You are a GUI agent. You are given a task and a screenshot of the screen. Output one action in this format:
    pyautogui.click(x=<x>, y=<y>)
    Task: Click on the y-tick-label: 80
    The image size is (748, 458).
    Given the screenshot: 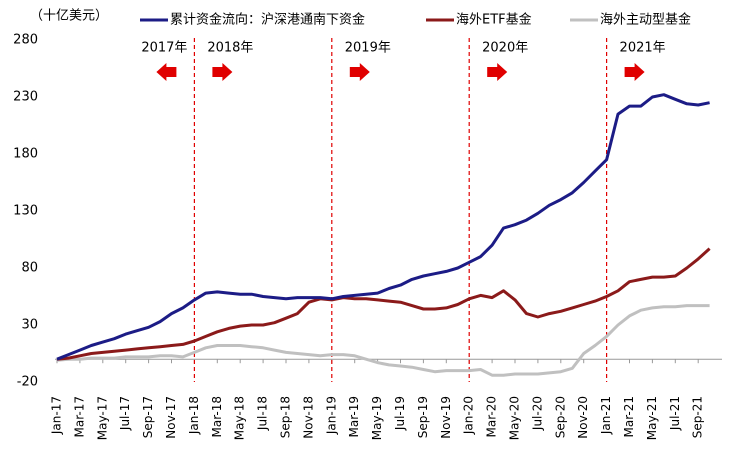 What is the action you would take?
    pyautogui.click(x=29, y=268)
    